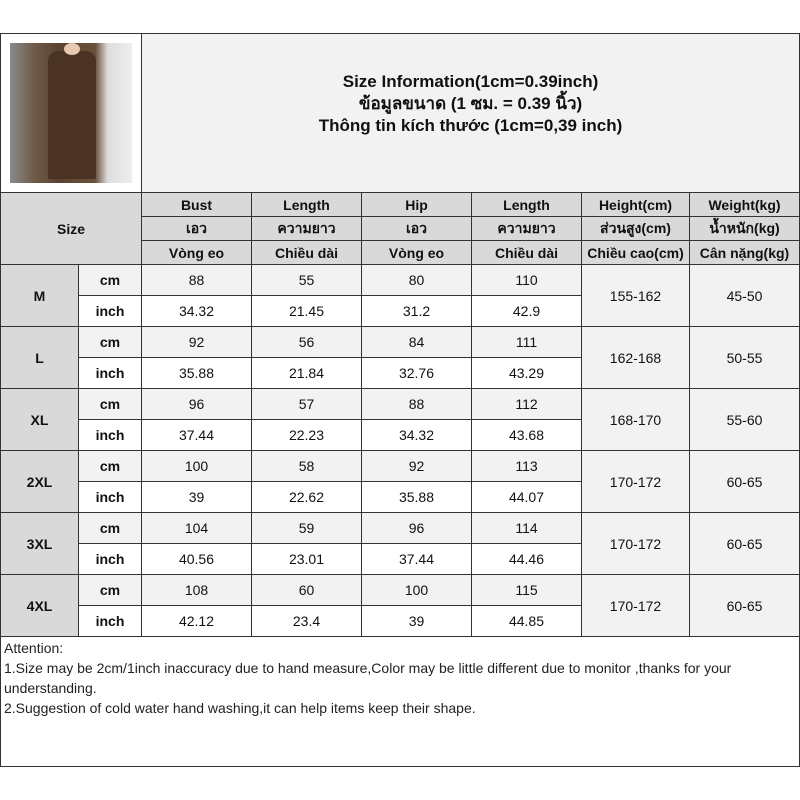  Describe the element at coordinates (196, 311) in the screenshot. I see `measurement-cell: 34.32` at that location.